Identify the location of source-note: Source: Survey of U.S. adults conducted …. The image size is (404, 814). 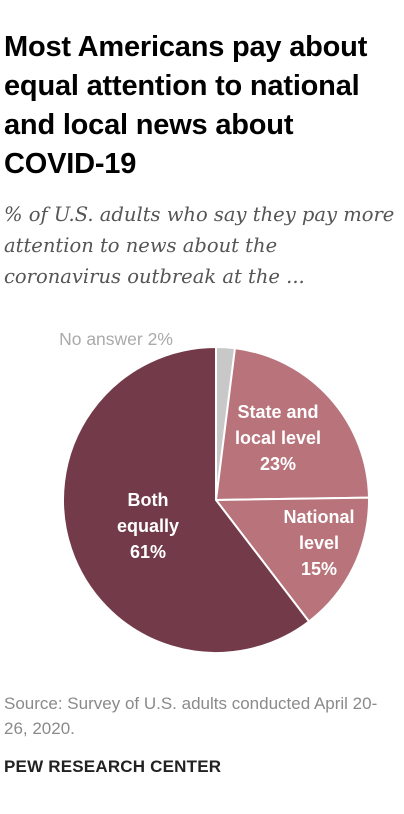
(191, 716).